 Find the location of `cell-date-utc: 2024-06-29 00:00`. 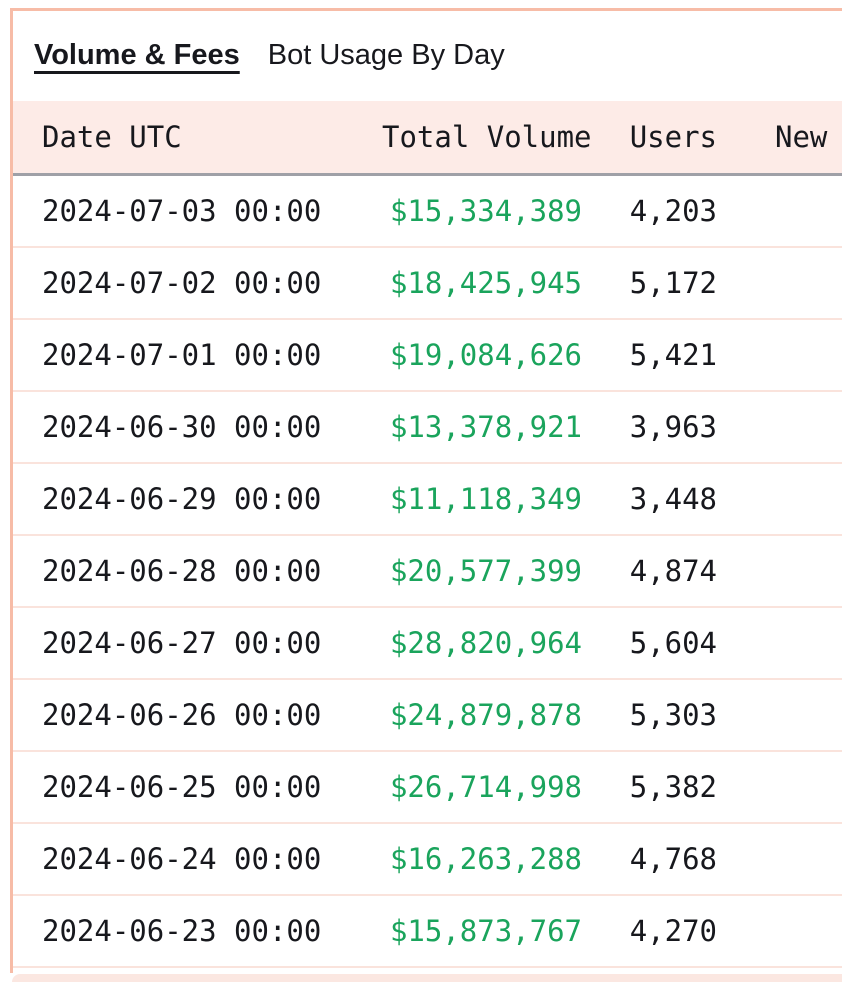

cell-date-utc: 2024-06-29 00:00 is located at coordinates (182, 499).